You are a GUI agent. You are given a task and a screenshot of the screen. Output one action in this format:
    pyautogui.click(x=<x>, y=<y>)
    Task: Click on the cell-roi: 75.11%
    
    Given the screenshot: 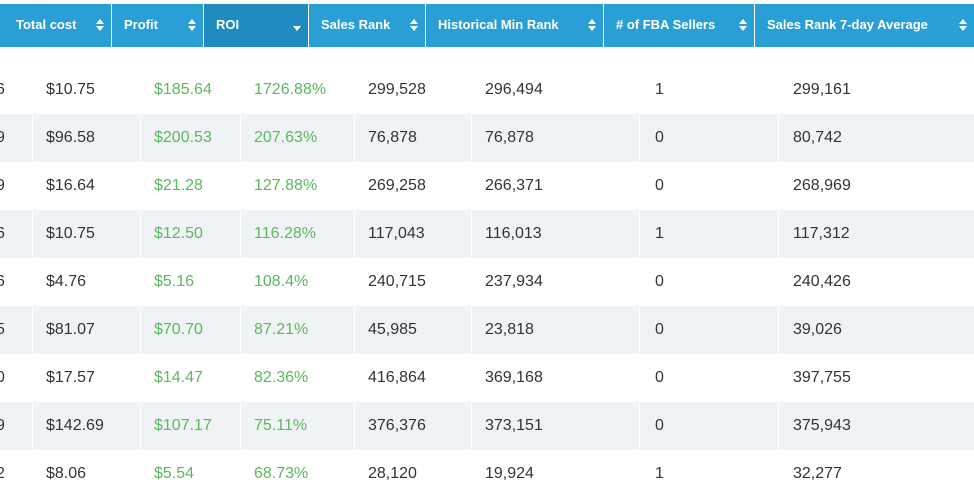 What is the action you would take?
    pyautogui.click(x=297, y=426)
    